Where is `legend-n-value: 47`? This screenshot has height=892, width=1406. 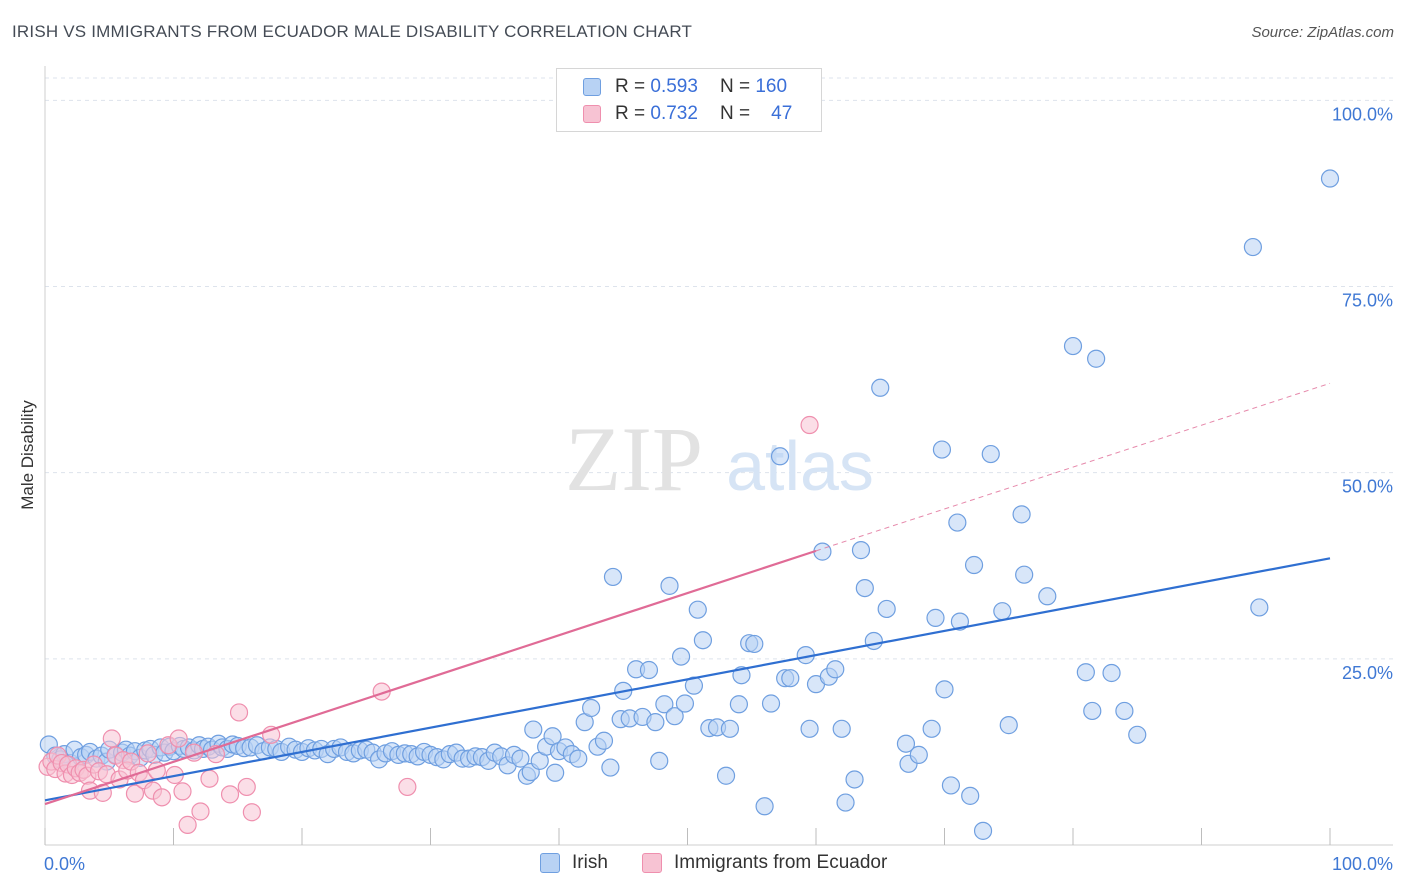 legend-n-value: 47 is located at coordinates (782, 113).